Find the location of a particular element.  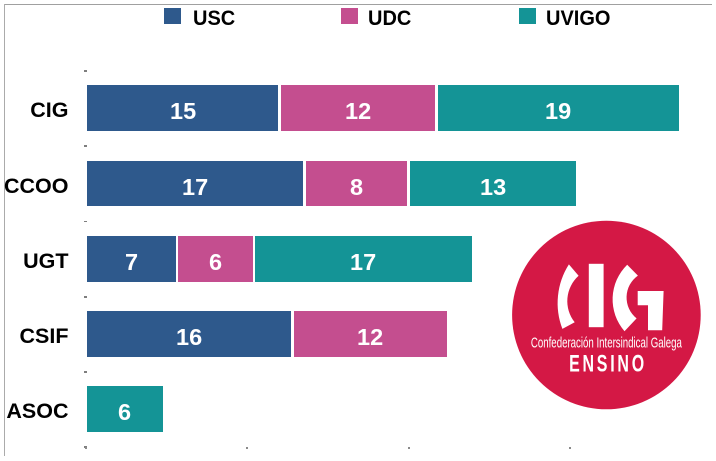

svg-text: ENSINO is located at coordinates (608, 363).